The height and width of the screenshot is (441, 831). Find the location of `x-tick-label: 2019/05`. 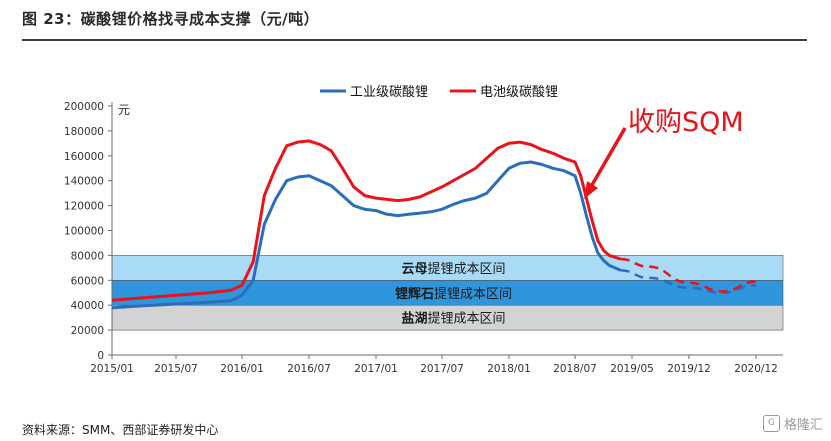

x-tick-label: 2019/05 is located at coordinates (632, 369).